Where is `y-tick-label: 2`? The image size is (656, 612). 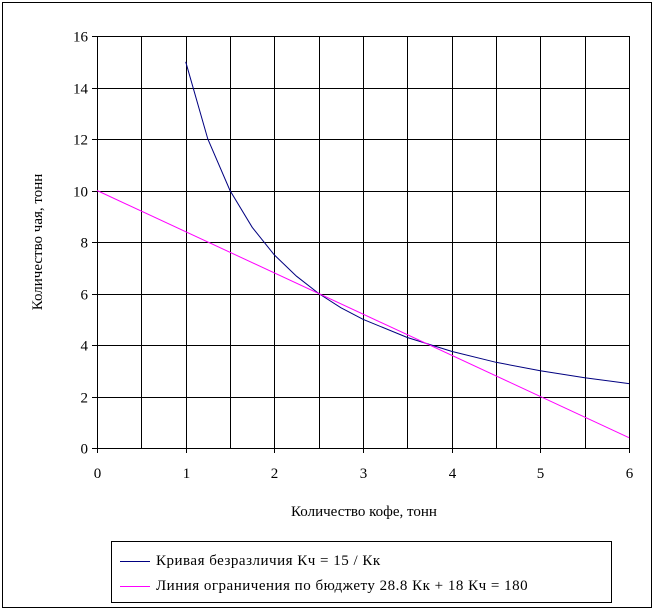
y-tick-label: 2 is located at coordinates (85, 399).